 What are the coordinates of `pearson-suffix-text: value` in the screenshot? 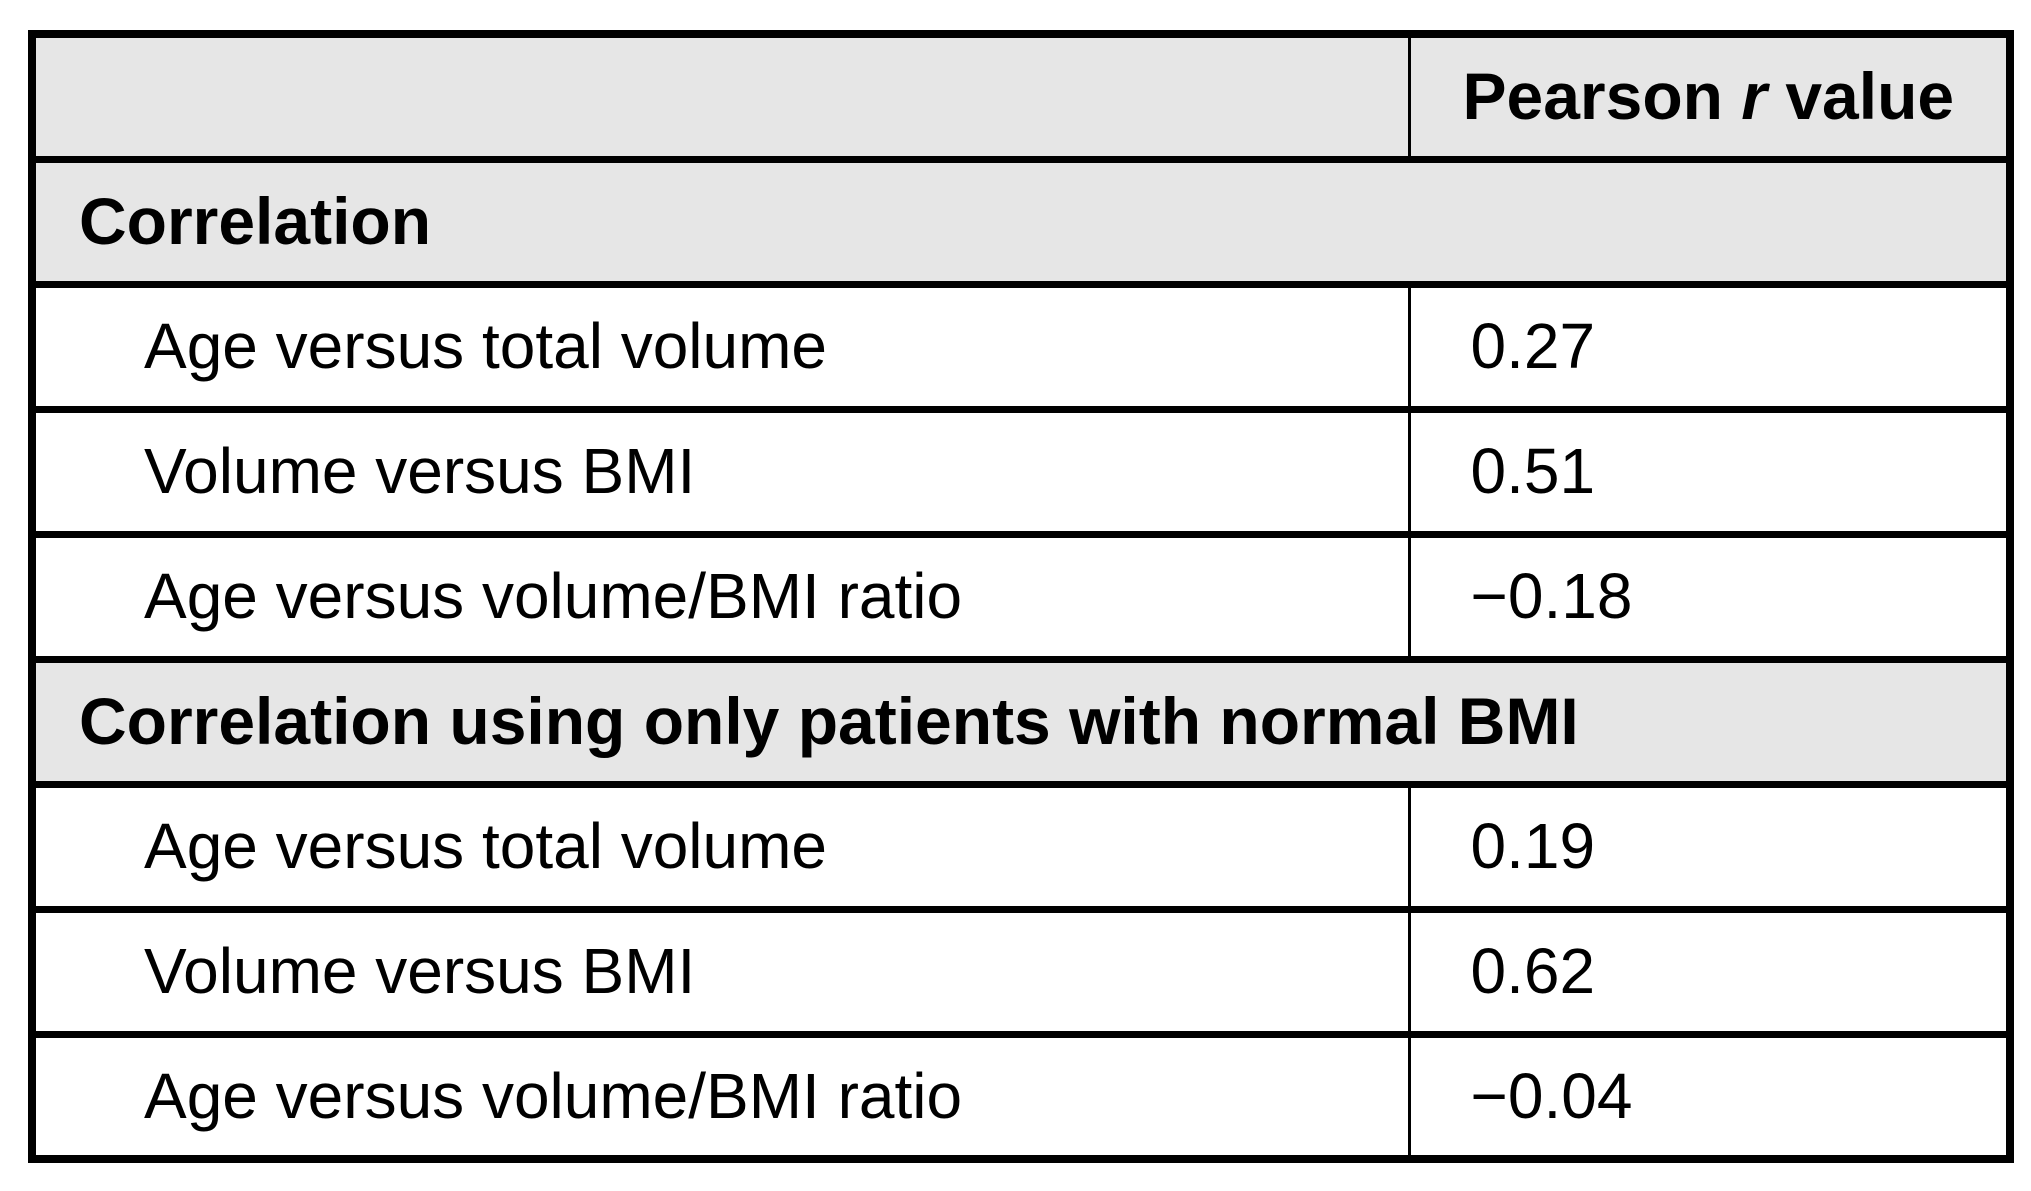 It's located at (1860, 96).